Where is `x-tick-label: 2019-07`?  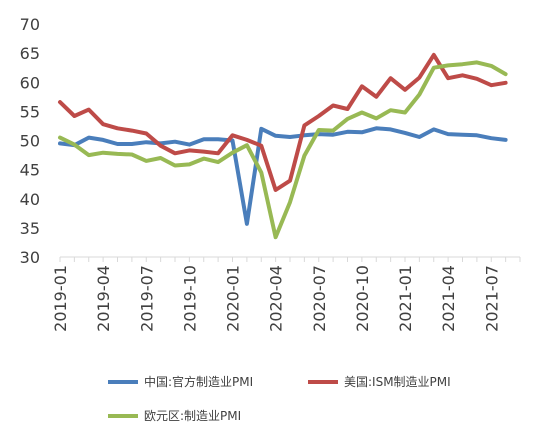
x-tick-label: 2019-07 is located at coordinates (146, 298).